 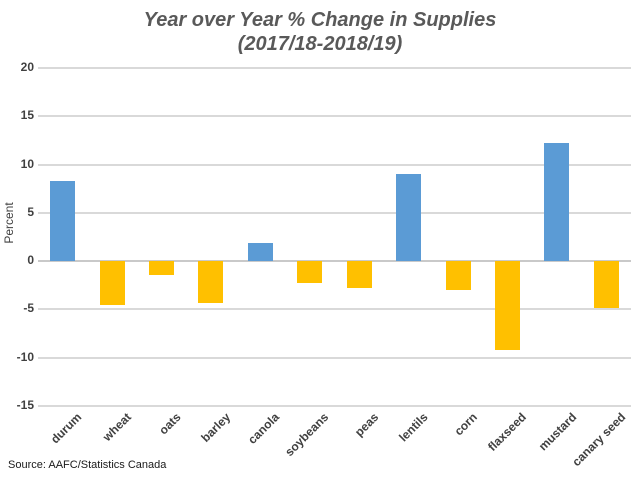 I want to click on gridline--10, so click(x=334, y=357).